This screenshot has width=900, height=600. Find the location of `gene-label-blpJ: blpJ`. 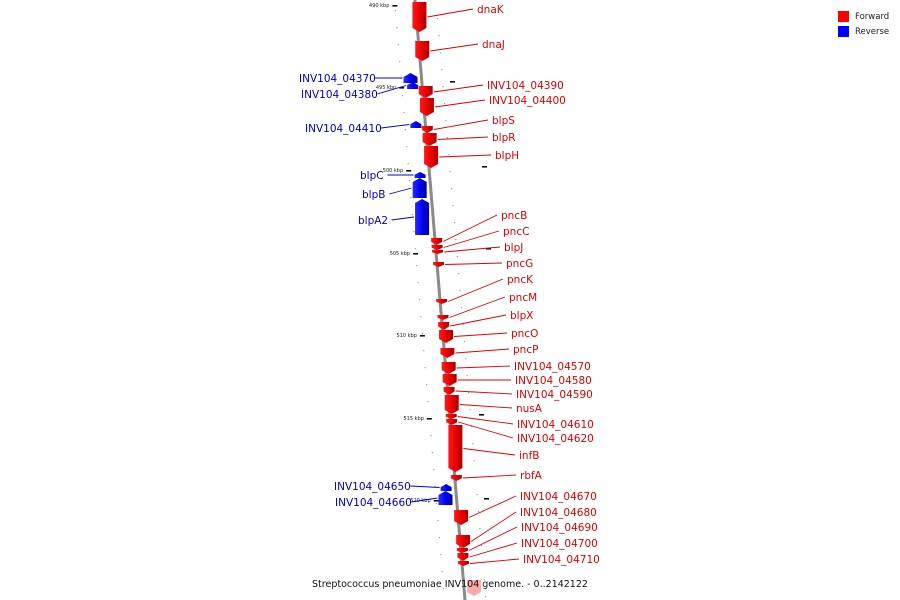

gene-label-blpJ: blpJ is located at coordinates (513, 248).